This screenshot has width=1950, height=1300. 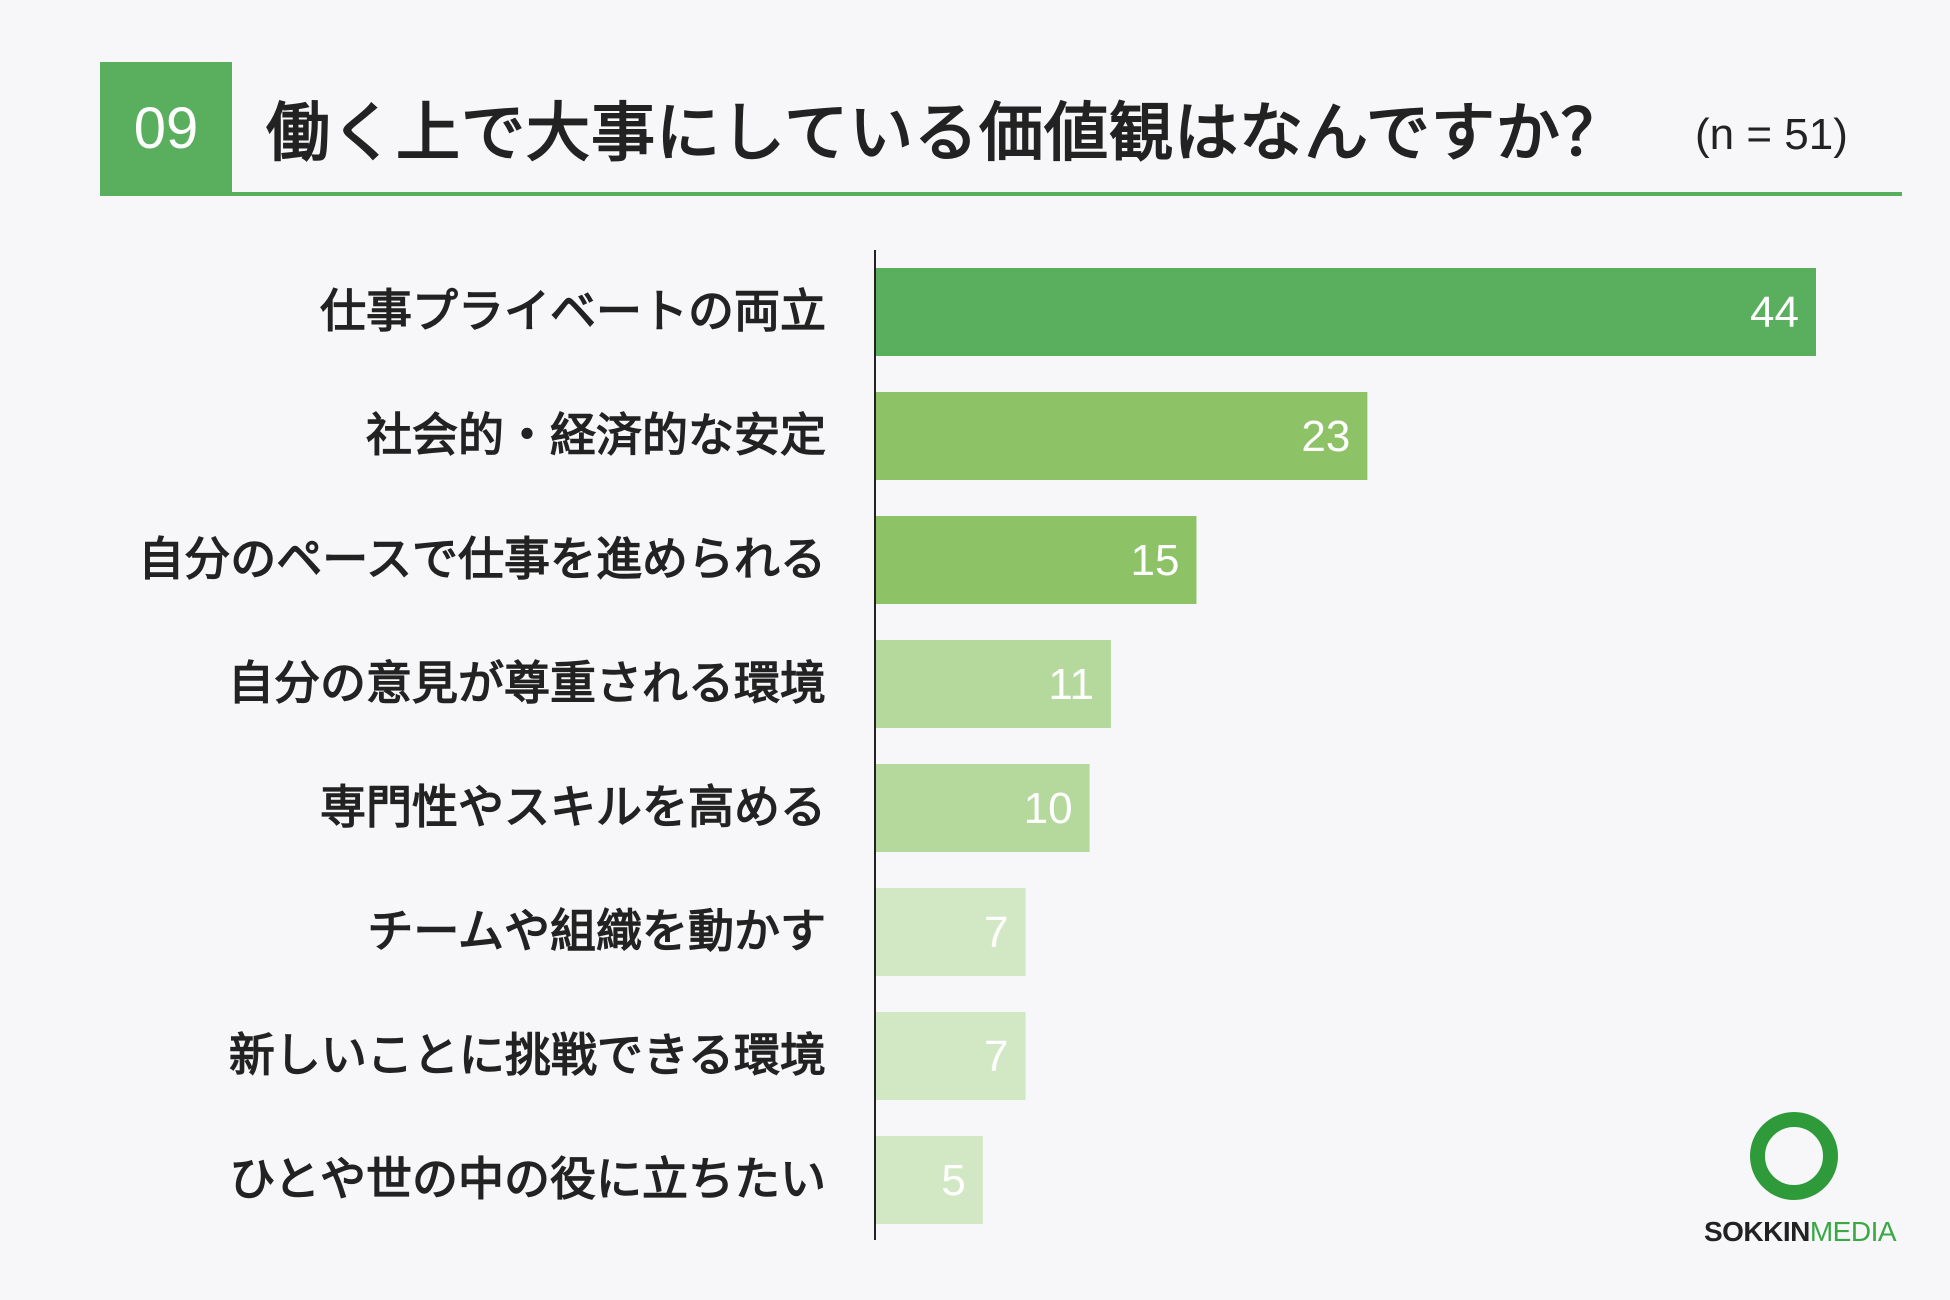 What do you see at coordinates (166, 128) in the screenshot?
I see `question-number-badge: 09` at bounding box center [166, 128].